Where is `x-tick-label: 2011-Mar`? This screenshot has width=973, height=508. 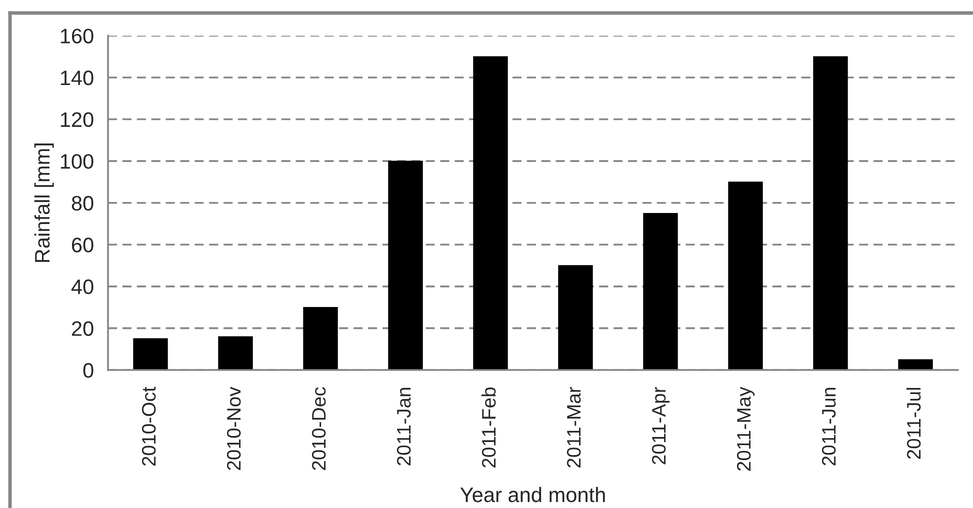
x-tick-label: 2011-Mar is located at coordinates (573, 427).